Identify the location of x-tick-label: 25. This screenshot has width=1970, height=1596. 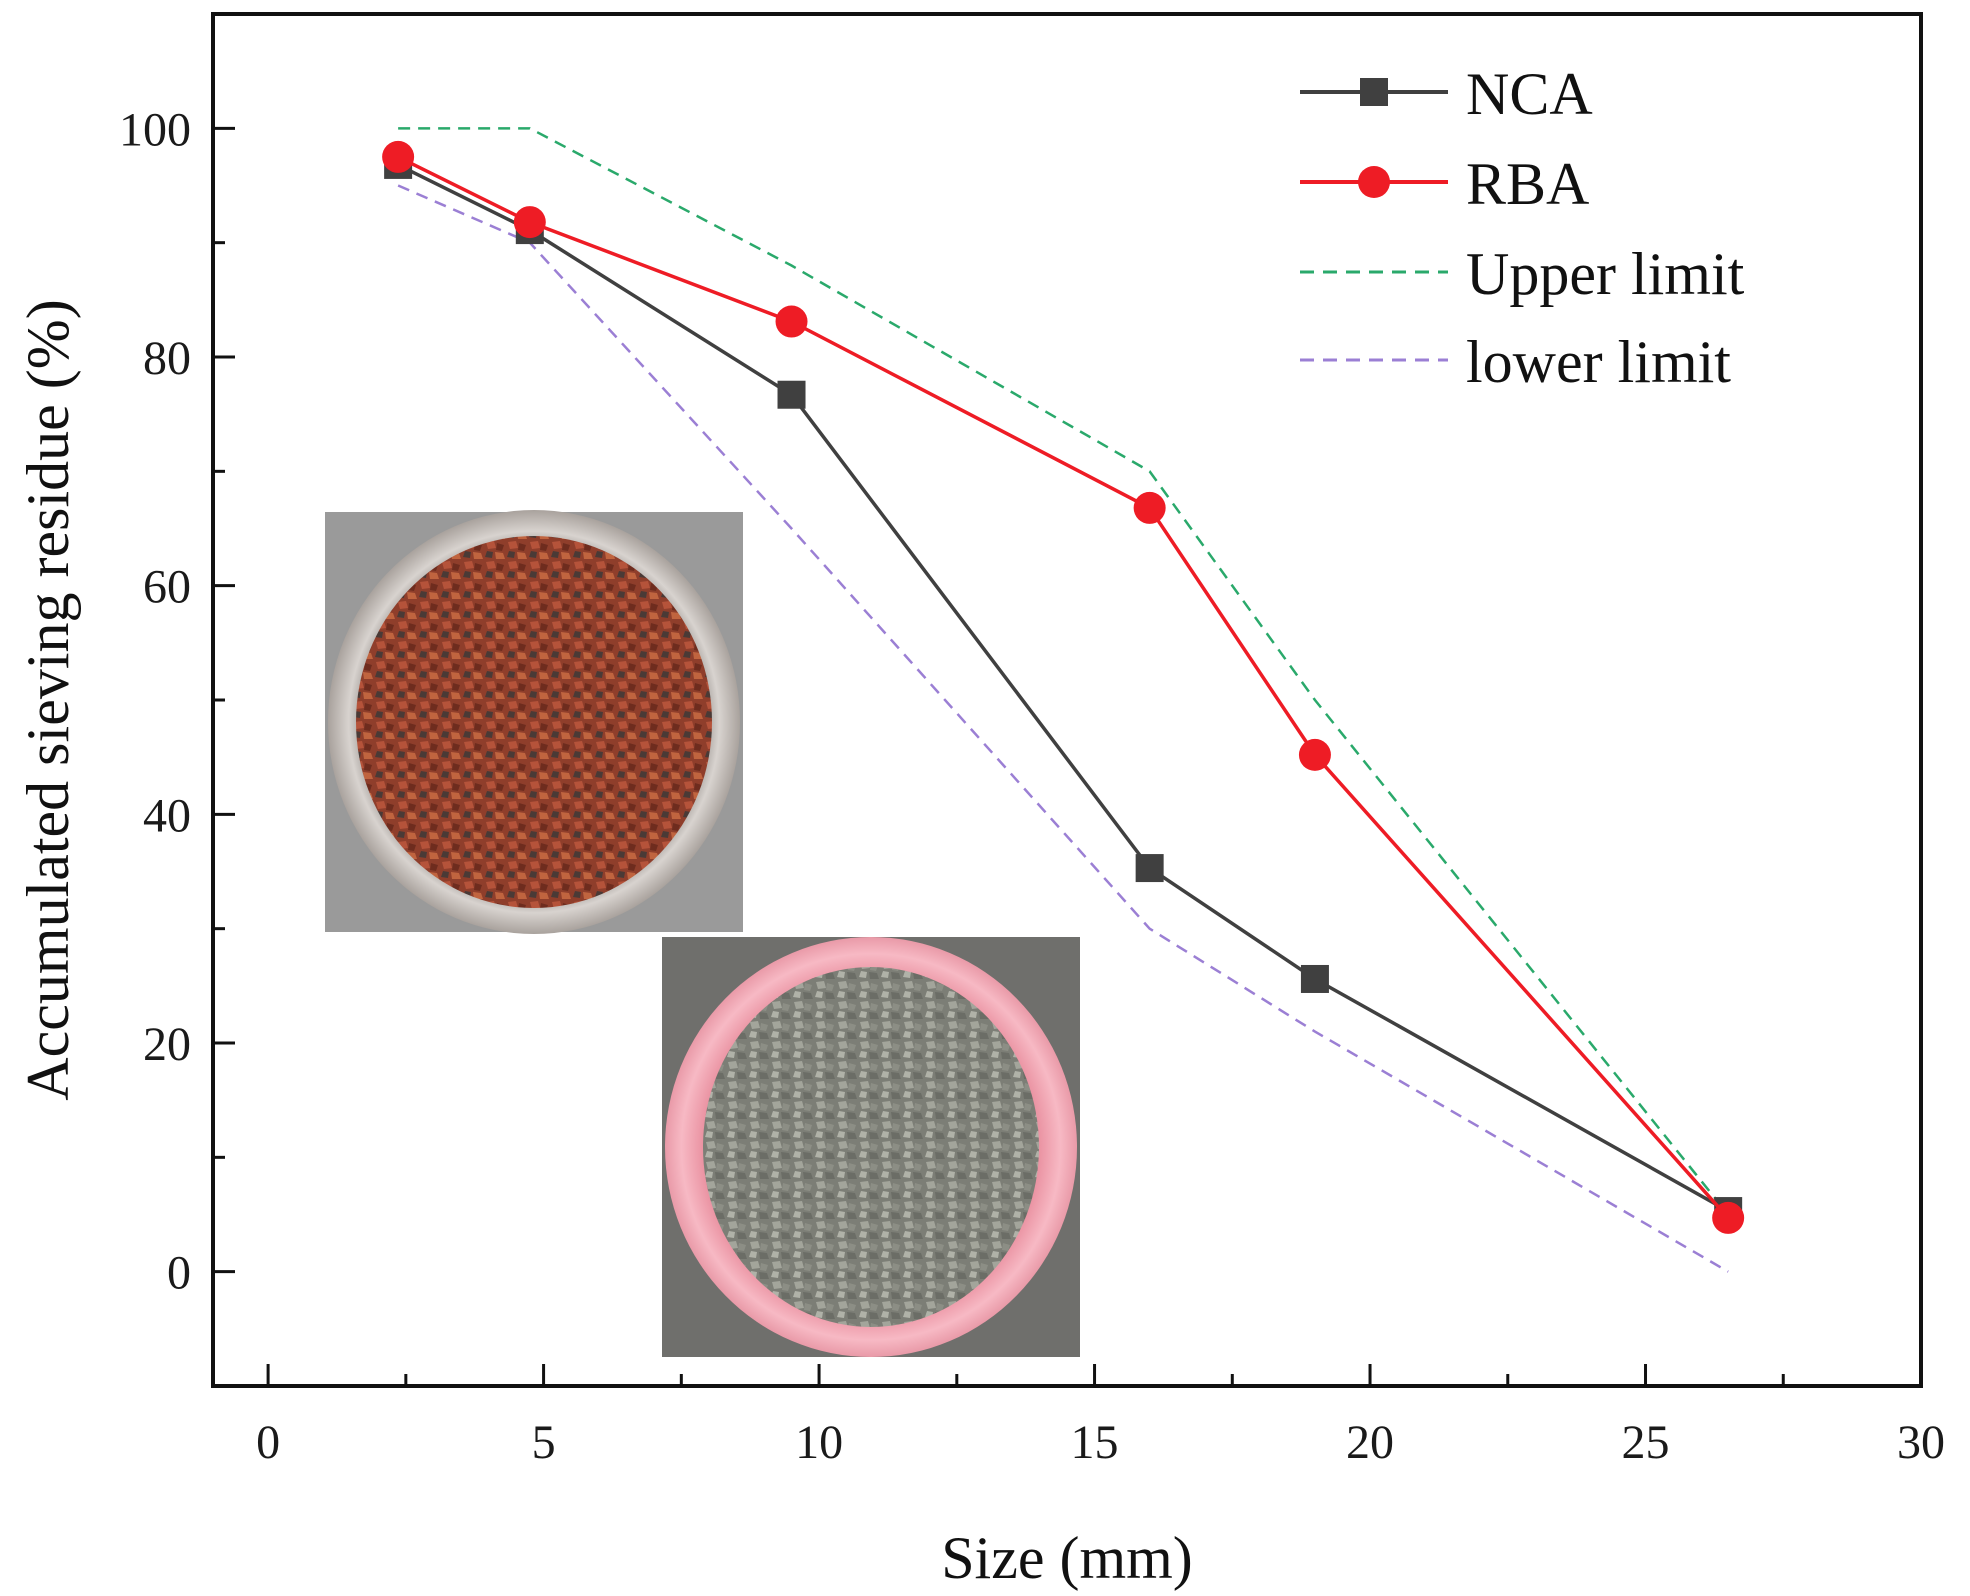
(1646, 1442).